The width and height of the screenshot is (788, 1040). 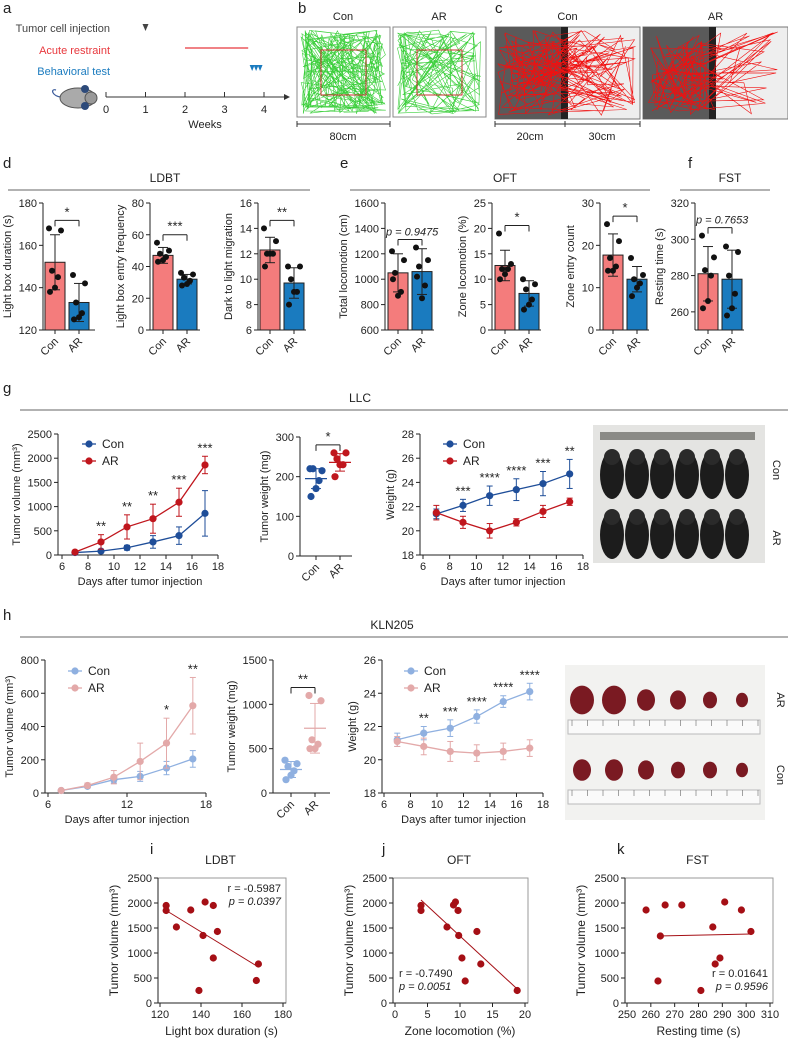 What do you see at coordinates (305, 506) in the screenshot?
I see `chart-g2: 0 100 200 300 Tumor weight (mg) Con AR *` at bounding box center [305, 506].